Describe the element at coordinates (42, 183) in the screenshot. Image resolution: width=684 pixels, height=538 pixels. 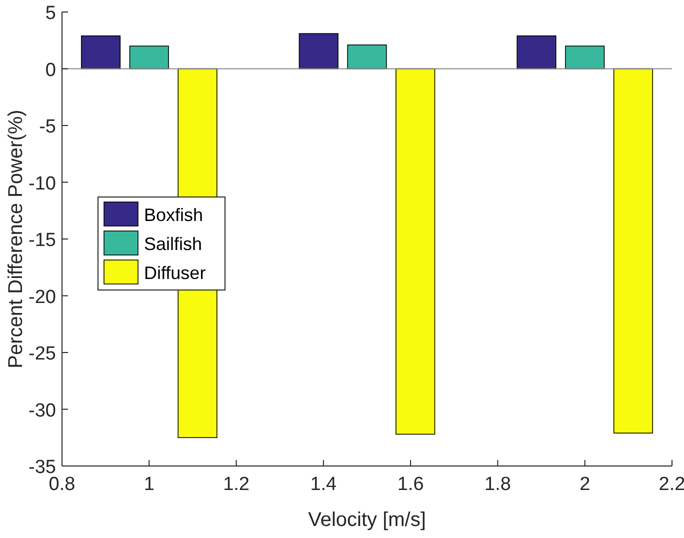
I see `y-tick-label: -10` at that location.